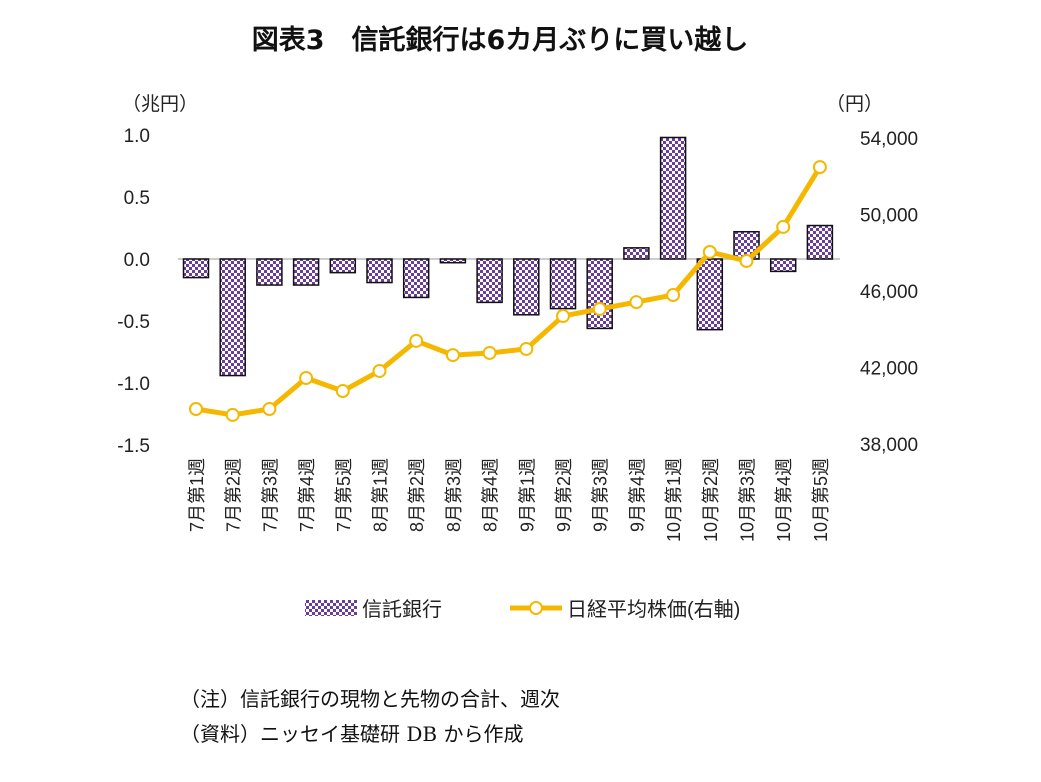 This screenshot has width=1041, height=782. Describe the element at coordinates (454, 495) in the screenshot. I see `x-tick-label: 8月第3週` at that location.